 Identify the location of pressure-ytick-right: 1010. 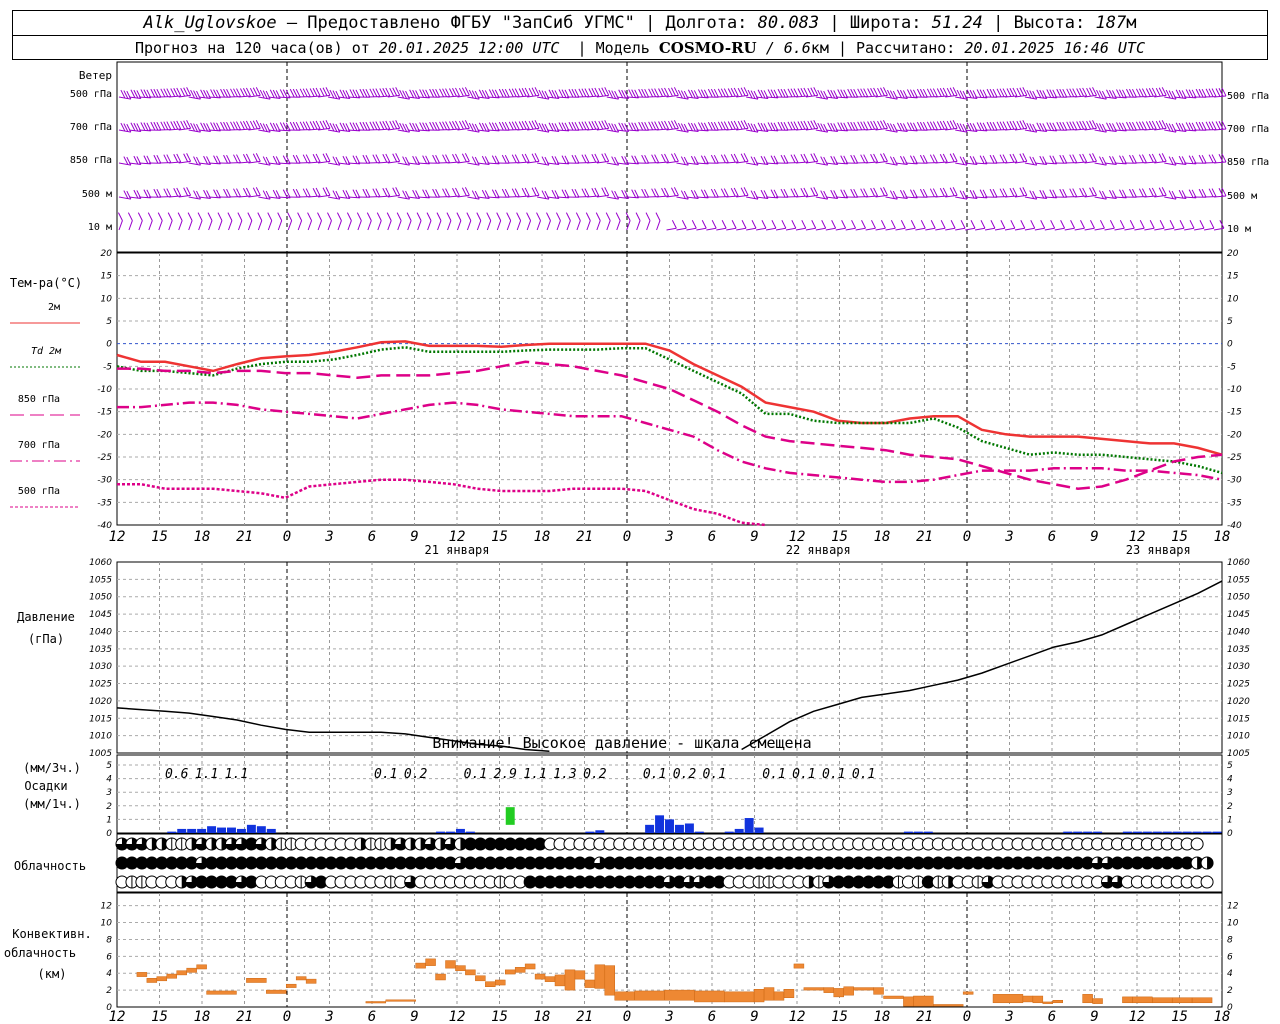
(1238, 737).